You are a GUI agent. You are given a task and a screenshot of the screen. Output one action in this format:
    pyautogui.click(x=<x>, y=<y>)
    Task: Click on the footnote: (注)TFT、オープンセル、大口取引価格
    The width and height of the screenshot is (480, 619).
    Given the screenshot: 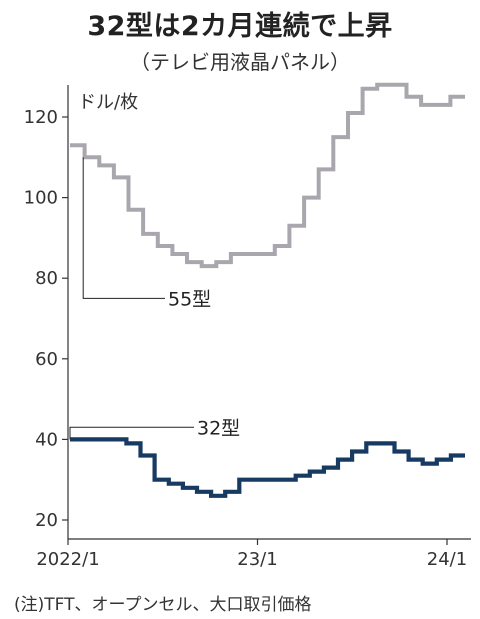 What is the action you would take?
    pyautogui.click(x=163, y=605)
    